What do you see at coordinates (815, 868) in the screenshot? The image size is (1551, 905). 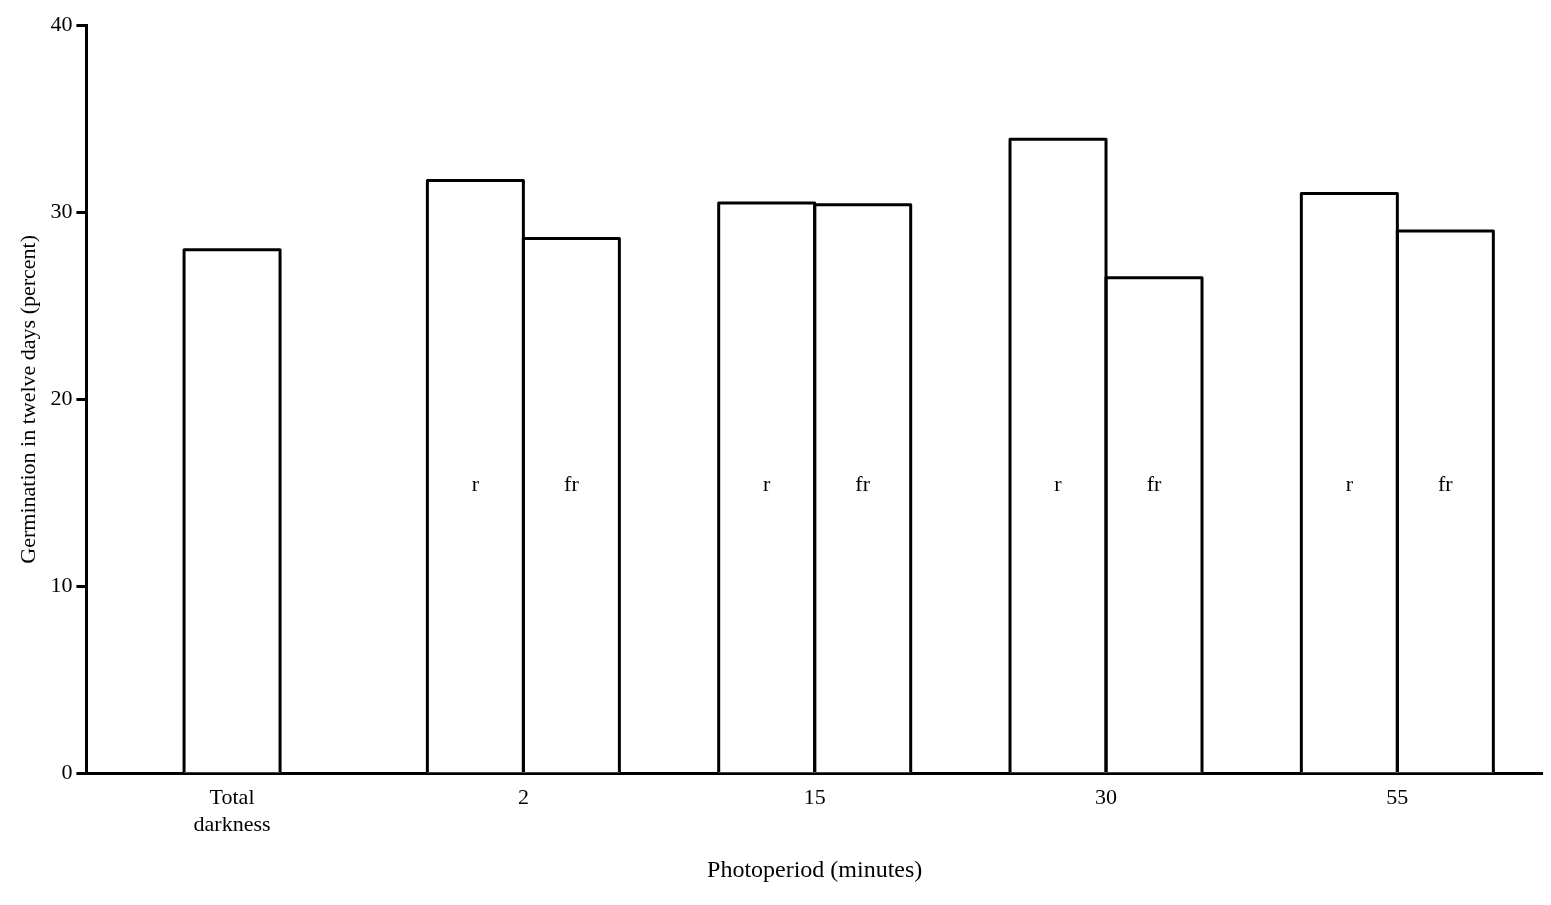 I see `x-axis-title: Photoperiod (minutes)` at bounding box center [815, 868].